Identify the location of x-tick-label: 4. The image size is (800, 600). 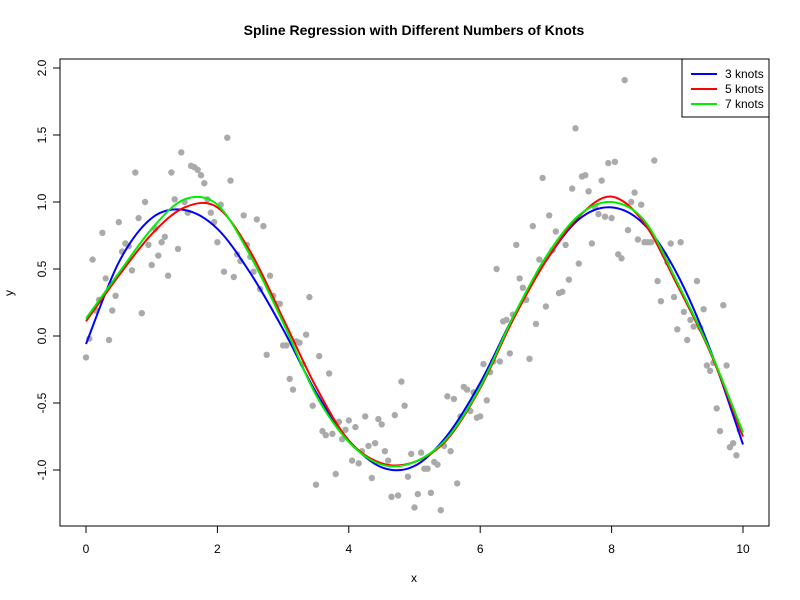
(348, 549).